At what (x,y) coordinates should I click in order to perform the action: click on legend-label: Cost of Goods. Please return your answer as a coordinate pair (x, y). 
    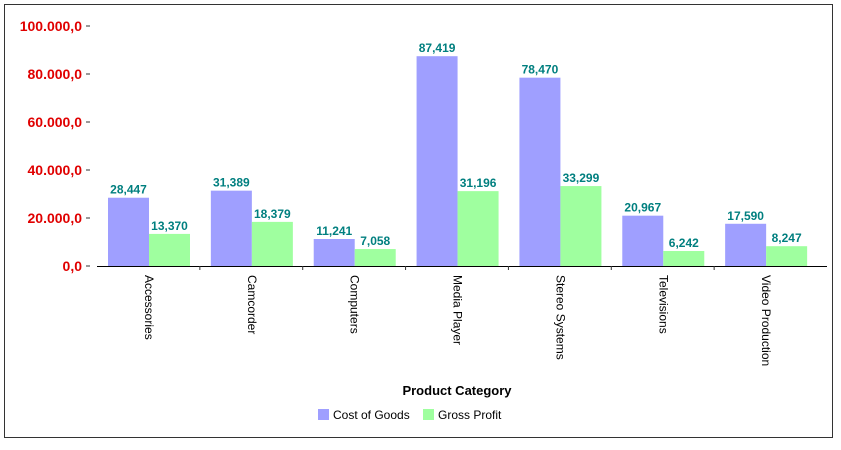
    Looking at the image, I should click on (371, 415).